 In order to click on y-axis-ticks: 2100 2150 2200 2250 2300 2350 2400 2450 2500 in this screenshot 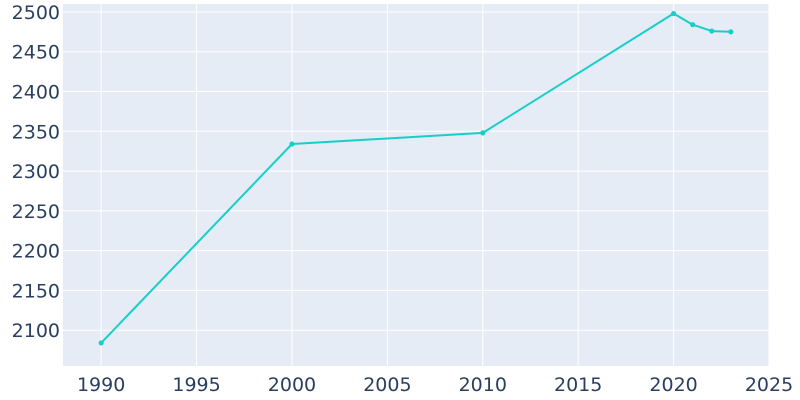, I will do `click(36, 172)`.